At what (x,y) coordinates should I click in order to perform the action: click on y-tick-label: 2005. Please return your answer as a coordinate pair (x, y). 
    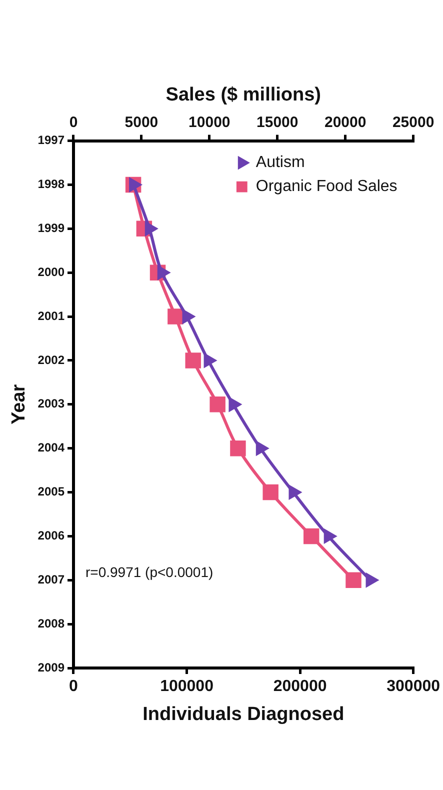
    Looking at the image, I should click on (51, 491).